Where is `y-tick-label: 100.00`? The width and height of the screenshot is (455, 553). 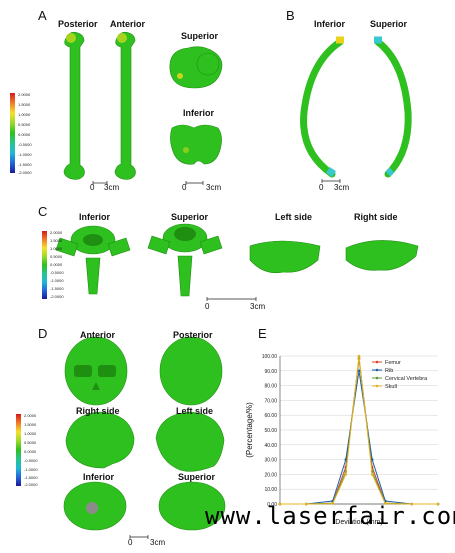 y-tick-label: 100.00 is located at coordinates (270, 357).